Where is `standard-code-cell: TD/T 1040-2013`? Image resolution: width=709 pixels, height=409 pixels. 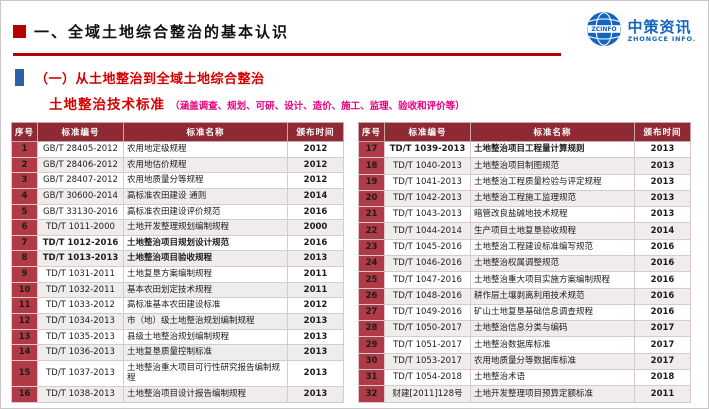 standard-code-cell: TD/T 1040-2013 is located at coordinates (427, 166).